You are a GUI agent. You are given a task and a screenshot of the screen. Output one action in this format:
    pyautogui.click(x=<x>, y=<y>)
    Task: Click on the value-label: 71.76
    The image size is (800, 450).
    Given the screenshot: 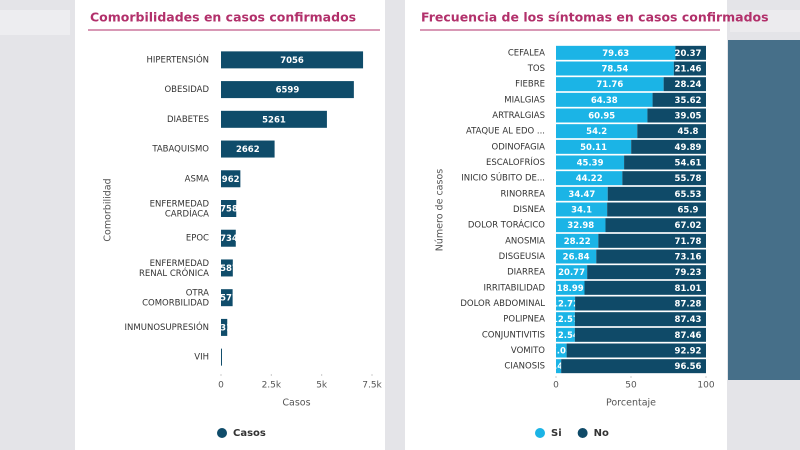 What is the action you would take?
    pyautogui.click(x=609, y=85)
    